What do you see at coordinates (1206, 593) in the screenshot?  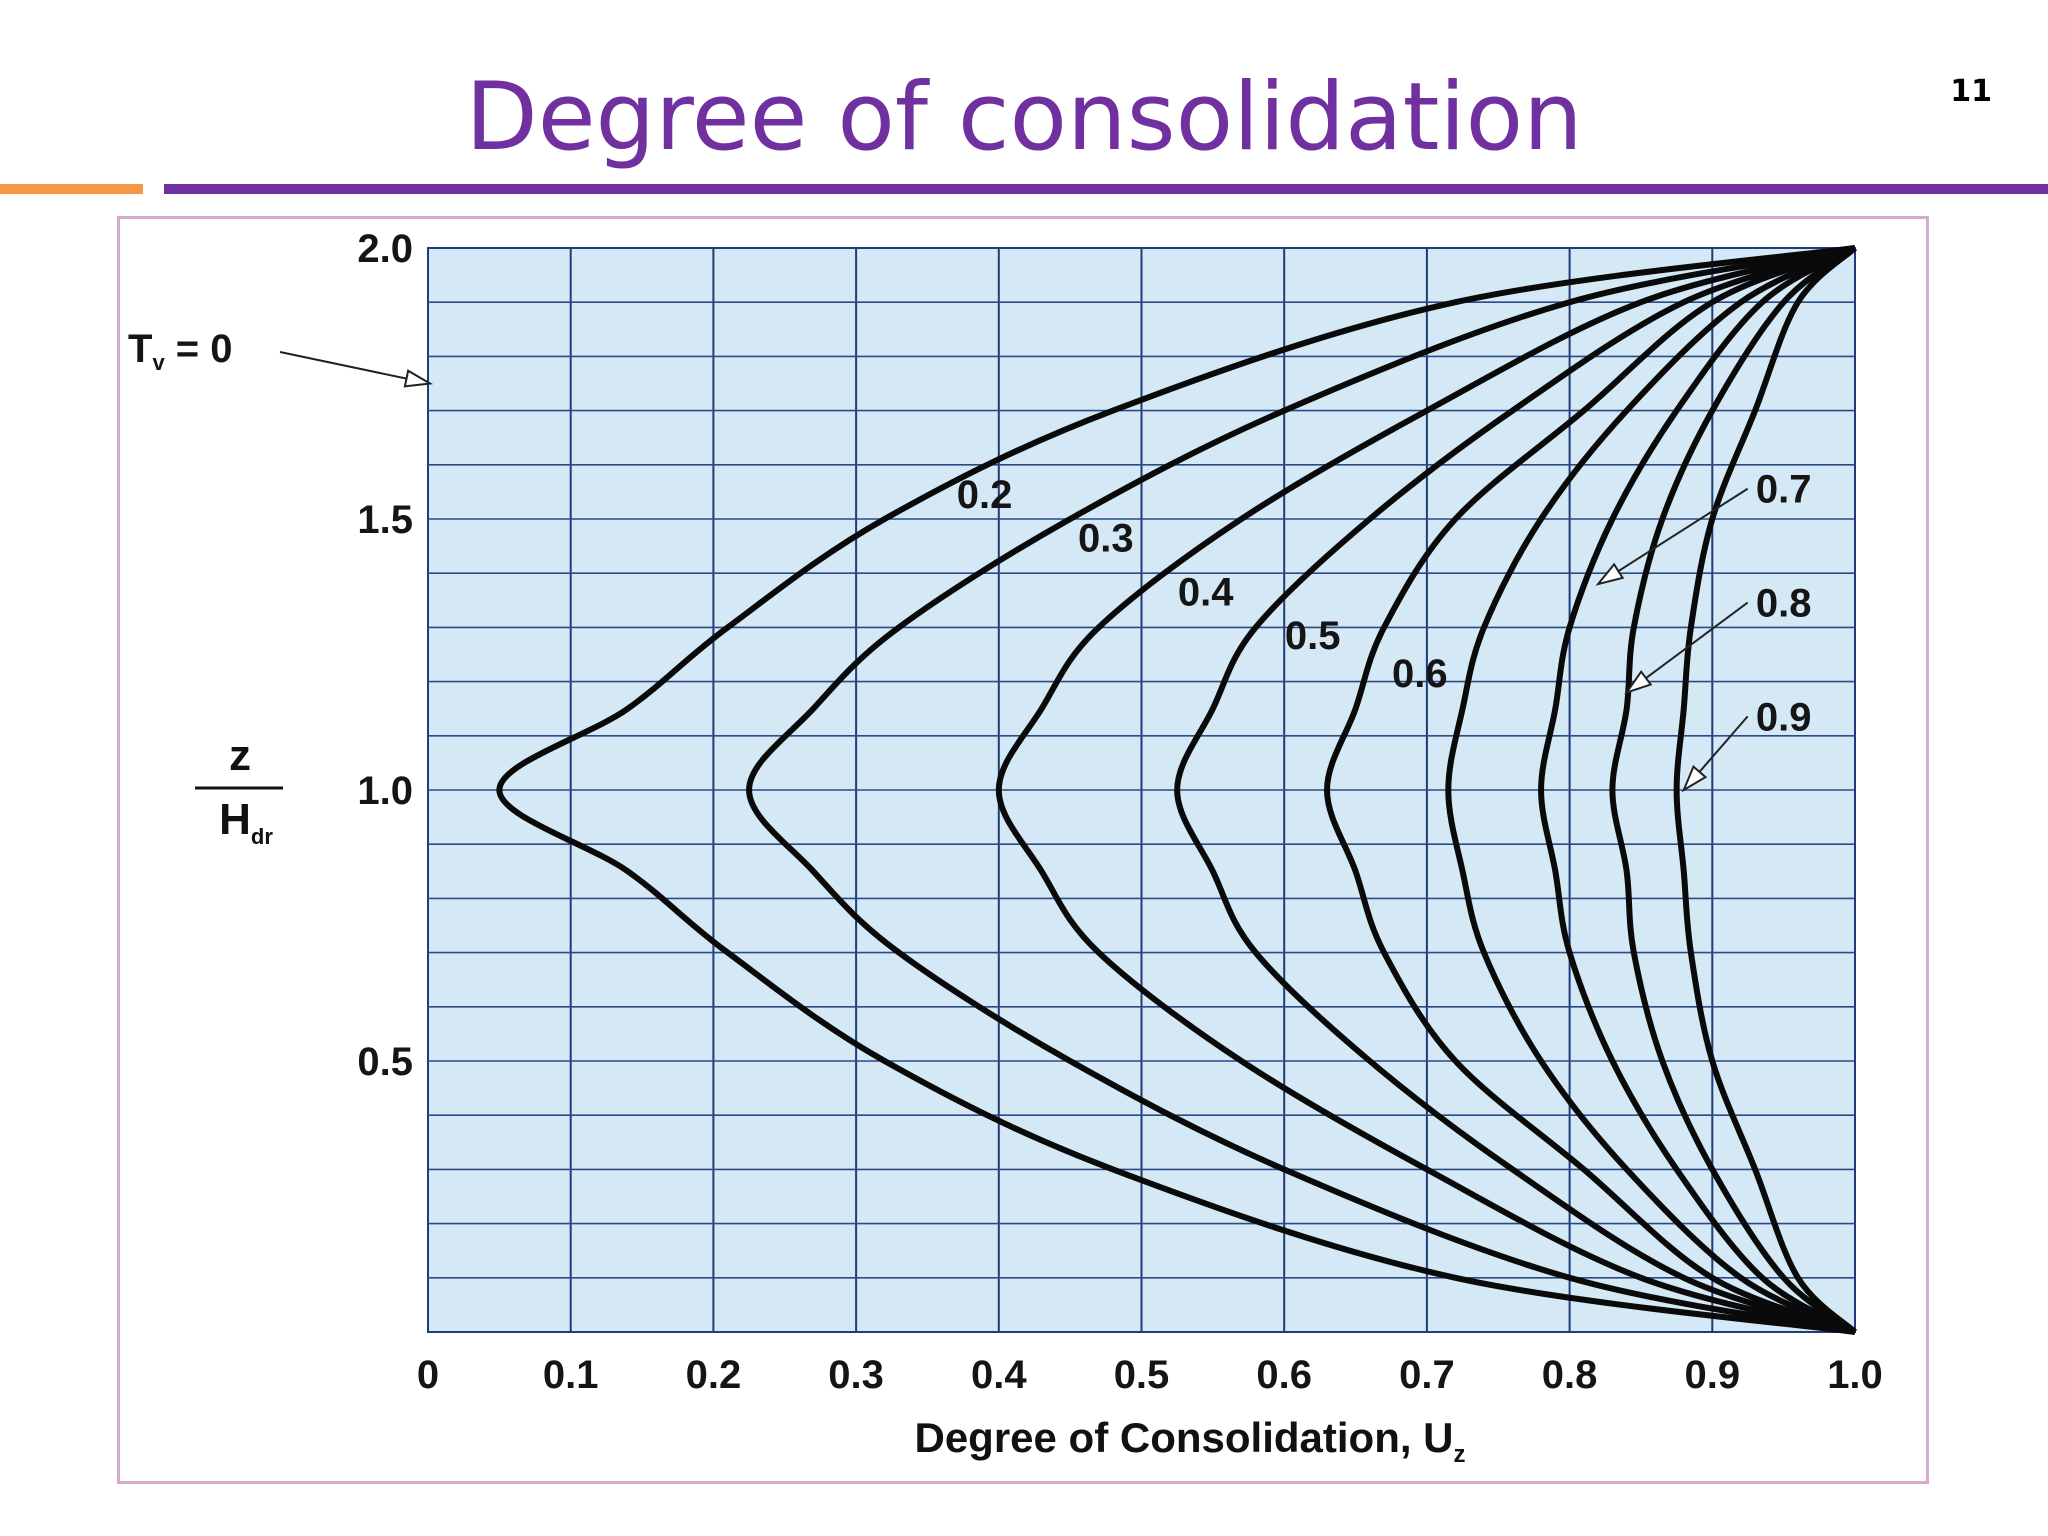 I see `label-tv-0_4: 0.4` at bounding box center [1206, 593].